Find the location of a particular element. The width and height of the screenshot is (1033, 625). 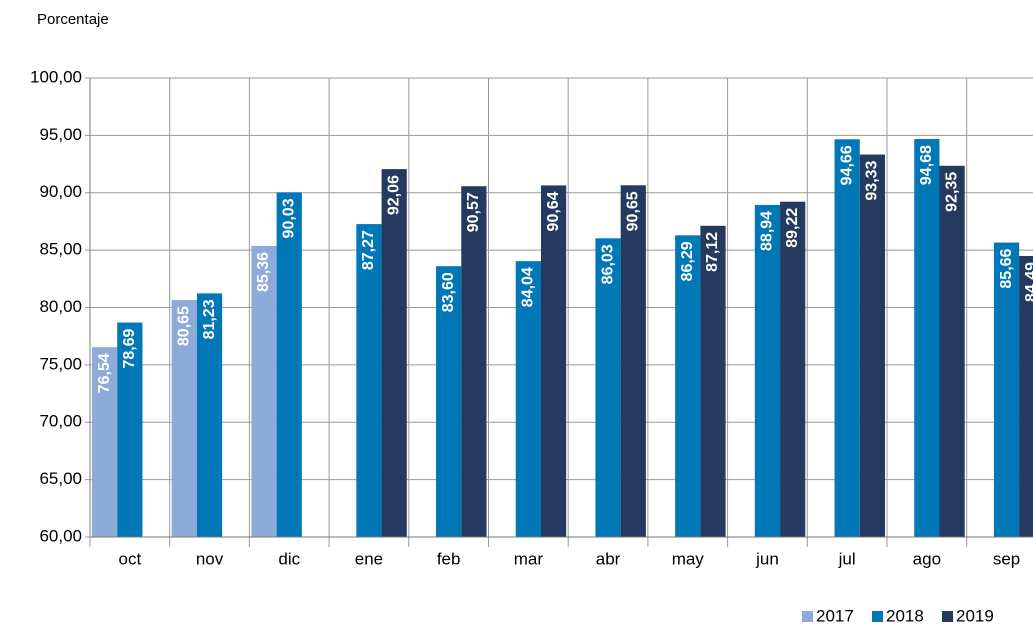

value-label: 83,60 is located at coordinates (448, 292).